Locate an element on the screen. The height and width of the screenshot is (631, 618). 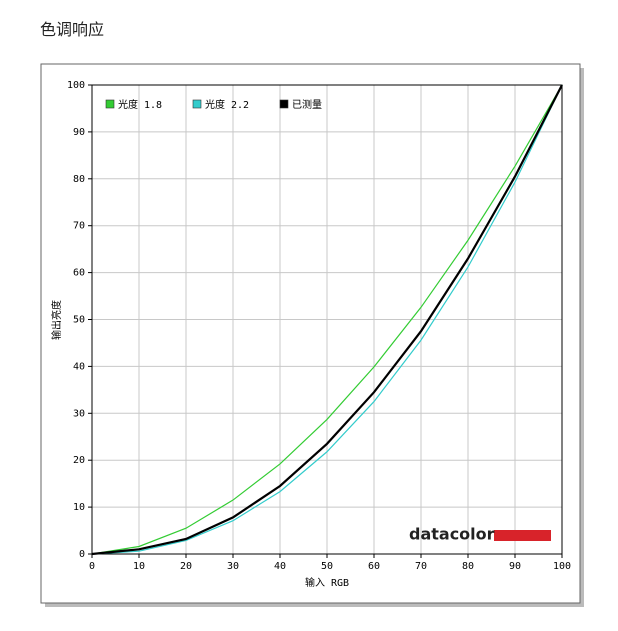
x-tick-label: 10 is located at coordinates (139, 566).